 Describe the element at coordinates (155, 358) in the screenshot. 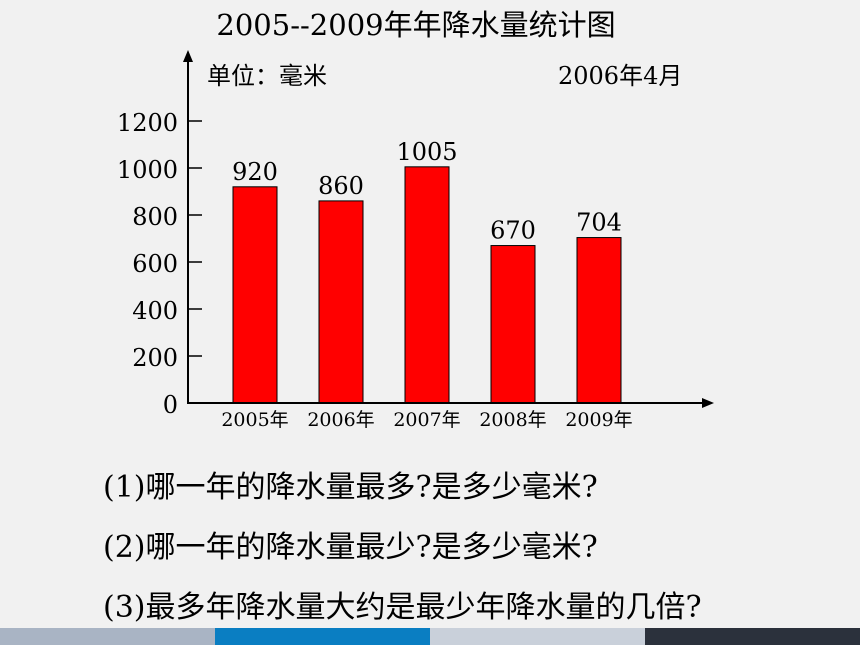

I see `y-tick-label: 200` at that location.